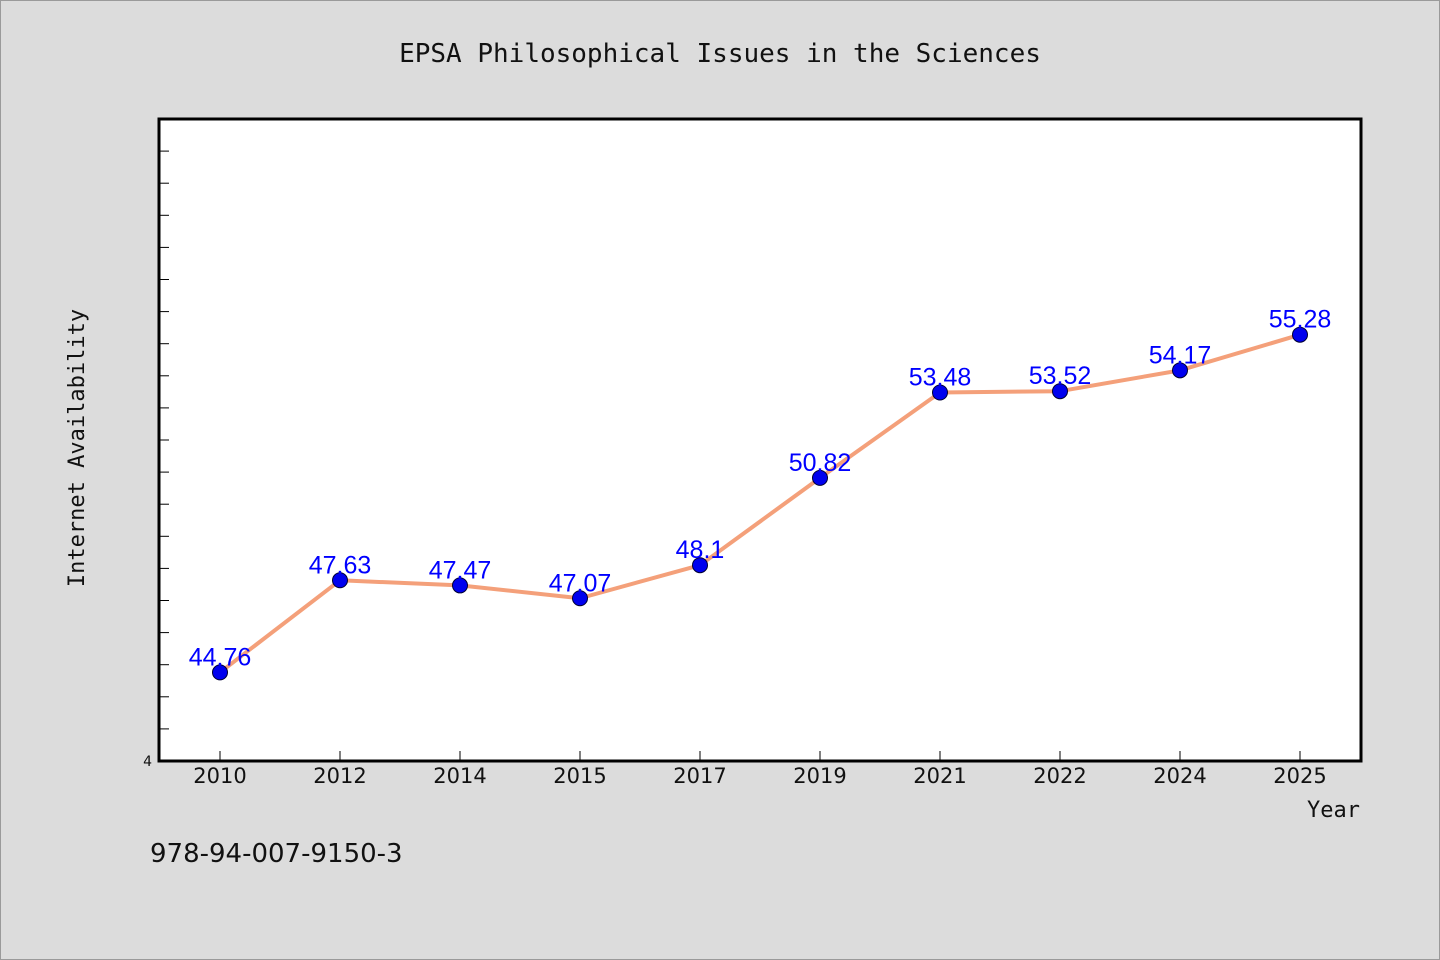 The height and width of the screenshot is (960, 1440). Describe the element at coordinates (339, 776) in the screenshot. I see `x-tick-label: 2012` at that location.